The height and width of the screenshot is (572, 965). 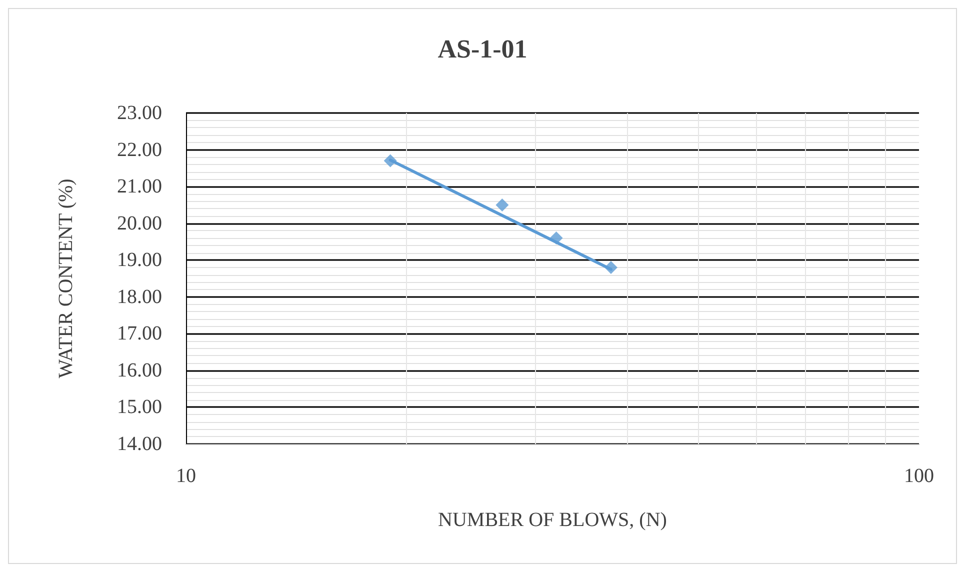 What do you see at coordinates (139, 223) in the screenshot?
I see `y-tick-label: 20.00` at bounding box center [139, 223].